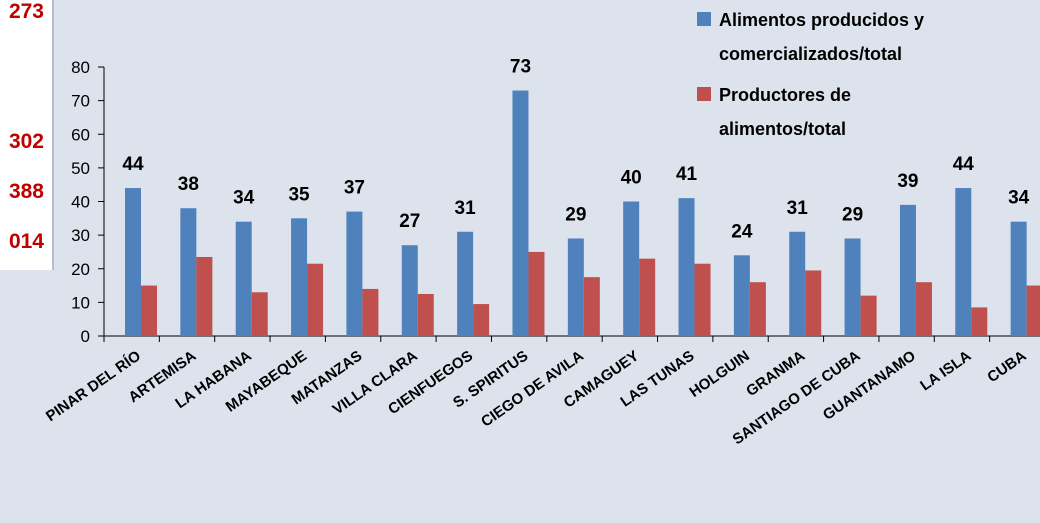 The height and width of the screenshot is (523, 1040). I want to click on y-tick-label: 0, so click(85, 336).